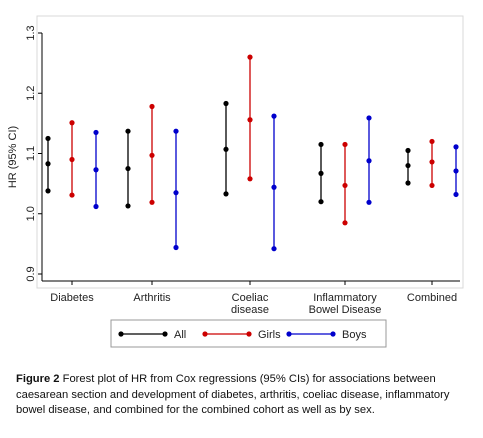 This screenshot has height=438, width=483. I want to click on y-tick-label: 1.0, so click(31, 213).